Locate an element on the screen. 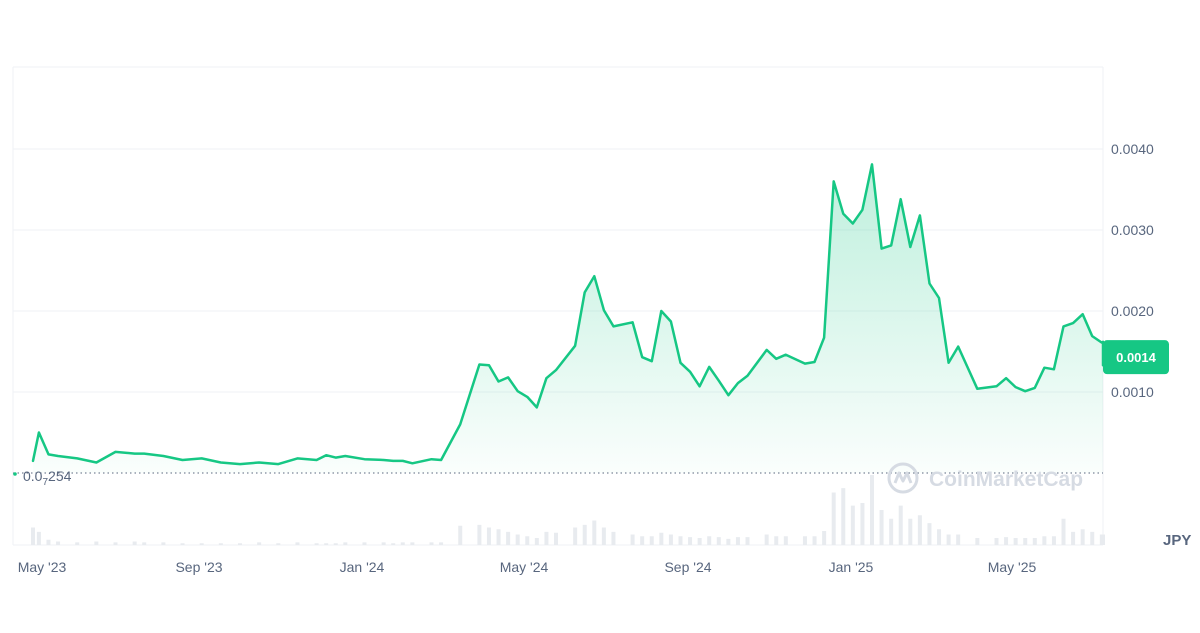 The height and width of the screenshot is (633, 1200). x-tick-label: Jan '25 is located at coordinates (851, 567).